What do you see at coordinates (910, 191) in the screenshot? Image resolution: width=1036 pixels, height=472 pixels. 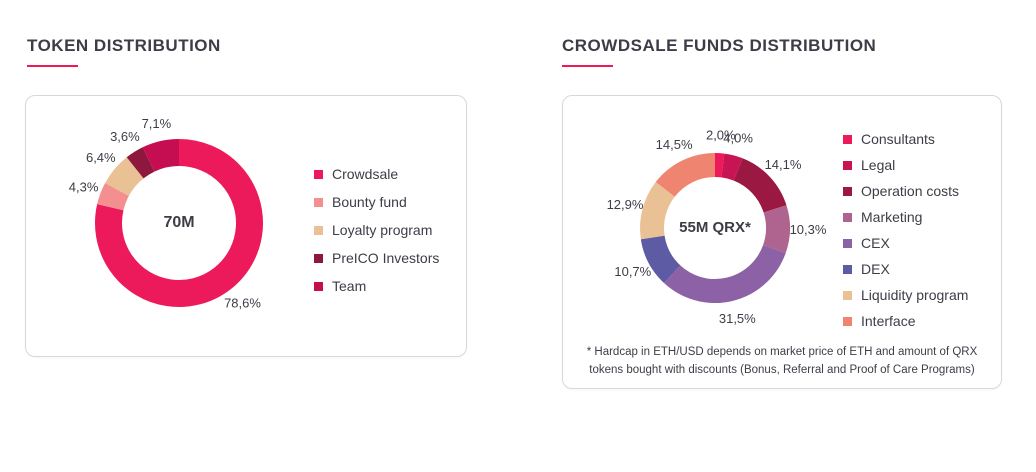 I see `legend-label-operation-costs: Operation costs` at bounding box center [910, 191].